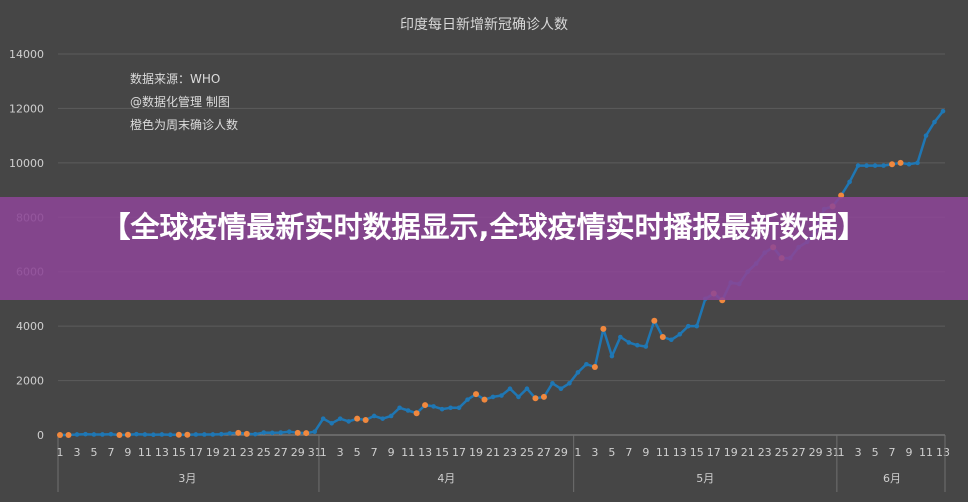 The image size is (968, 502). I want to click on x-tick-label: 21, so click(230, 452).